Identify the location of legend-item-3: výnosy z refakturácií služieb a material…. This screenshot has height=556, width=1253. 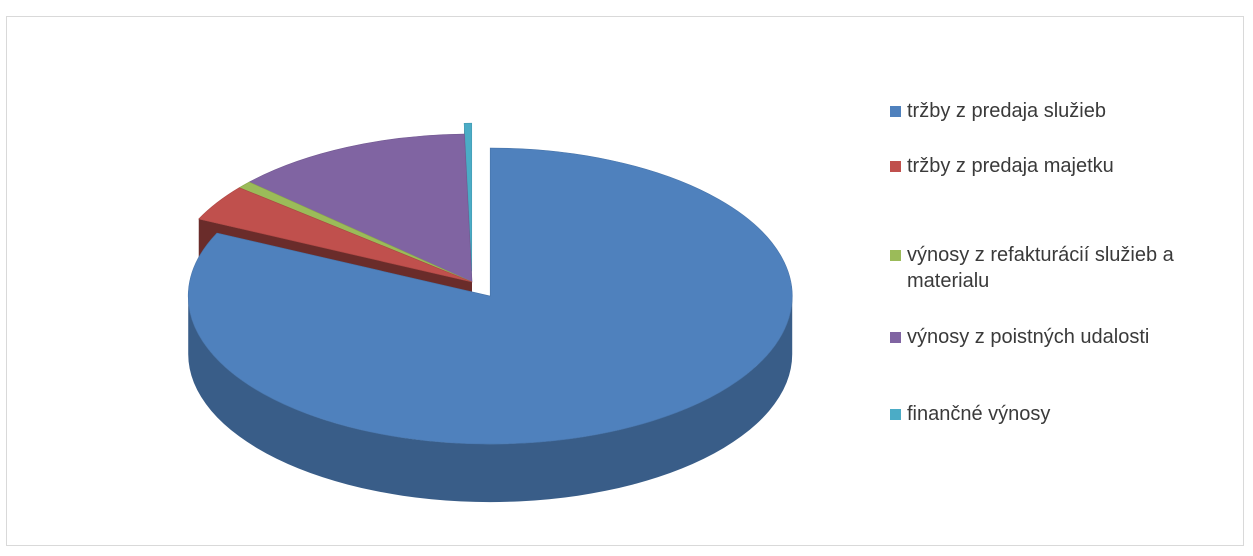
(1063, 268).